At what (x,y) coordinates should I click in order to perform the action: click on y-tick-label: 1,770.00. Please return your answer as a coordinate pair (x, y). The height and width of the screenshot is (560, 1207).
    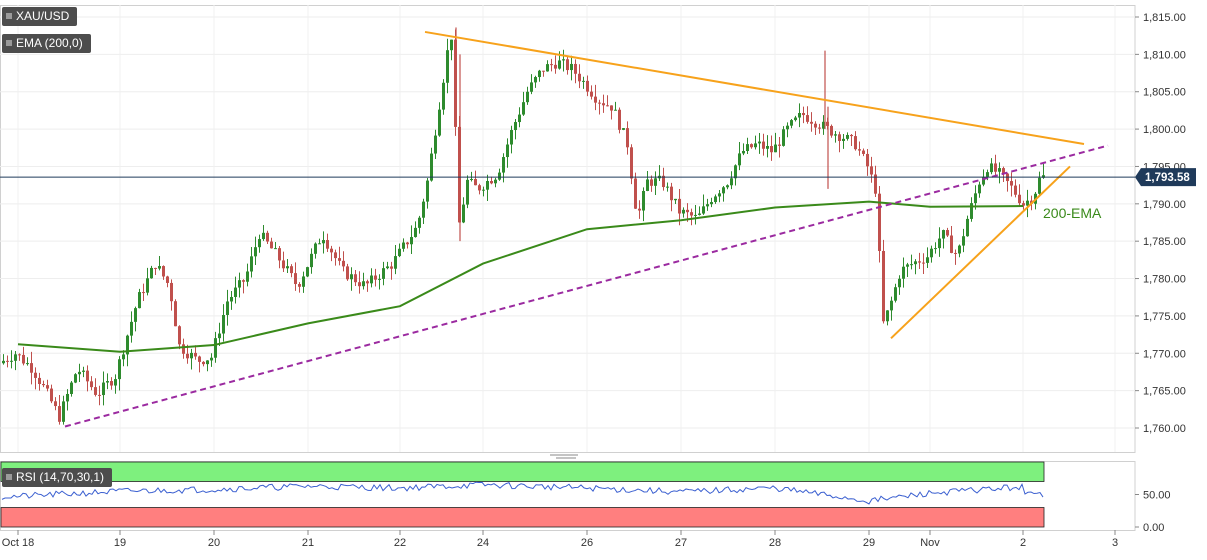
    Looking at the image, I should click on (1164, 354).